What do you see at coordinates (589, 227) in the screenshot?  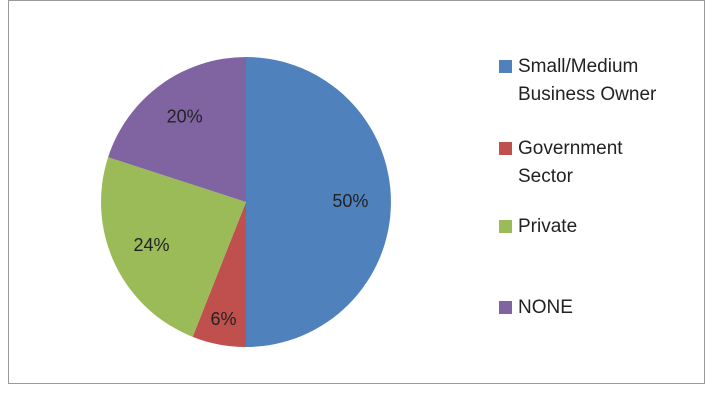 I see `legend-entry: Private` at bounding box center [589, 227].